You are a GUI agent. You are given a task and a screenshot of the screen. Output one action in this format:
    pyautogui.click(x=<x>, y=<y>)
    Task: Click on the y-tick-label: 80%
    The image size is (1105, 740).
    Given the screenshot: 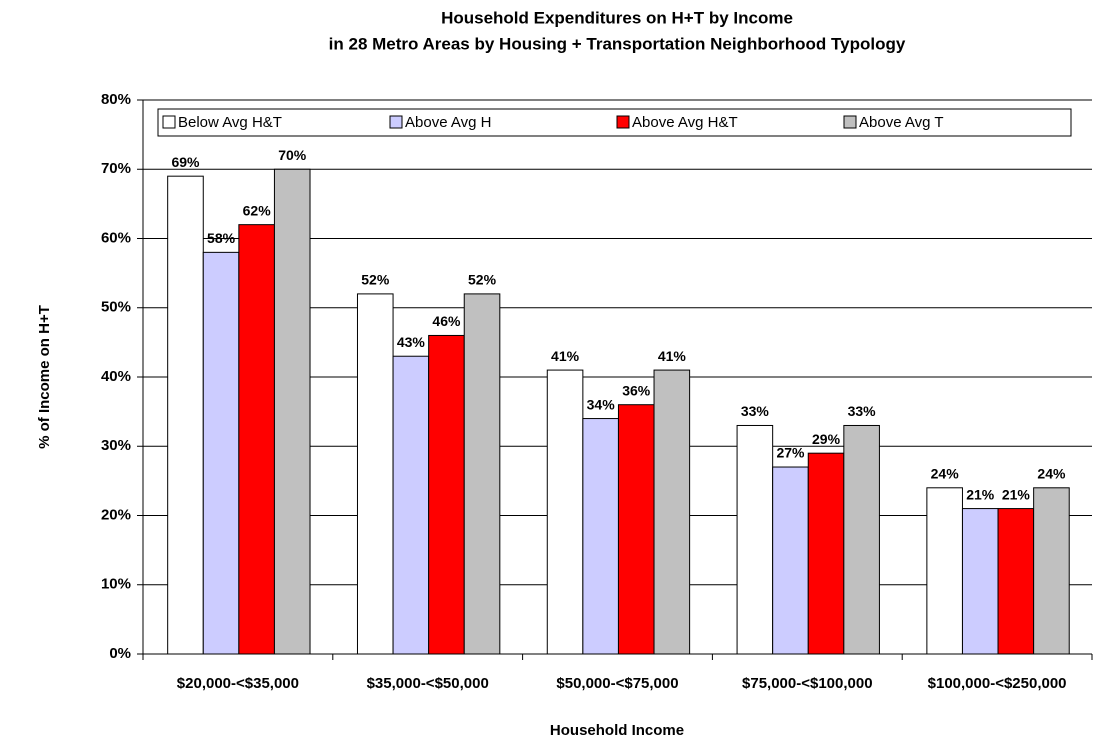 What is the action you would take?
    pyautogui.click(x=116, y=99)
    